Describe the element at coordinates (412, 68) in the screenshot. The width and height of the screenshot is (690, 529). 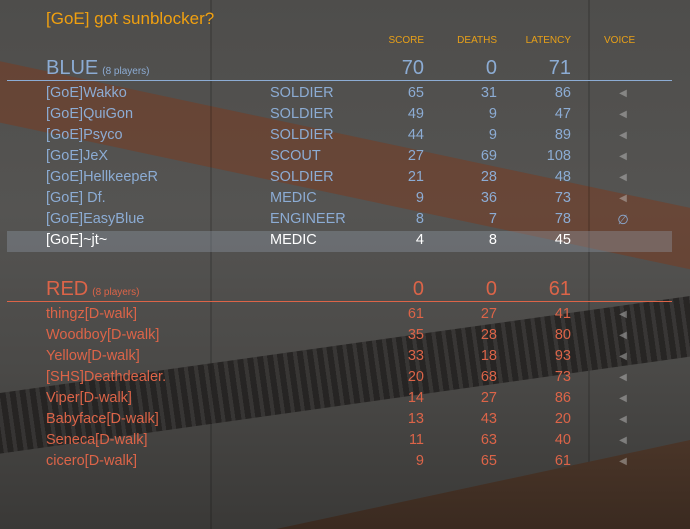
I see `team-score: 70` at that location.